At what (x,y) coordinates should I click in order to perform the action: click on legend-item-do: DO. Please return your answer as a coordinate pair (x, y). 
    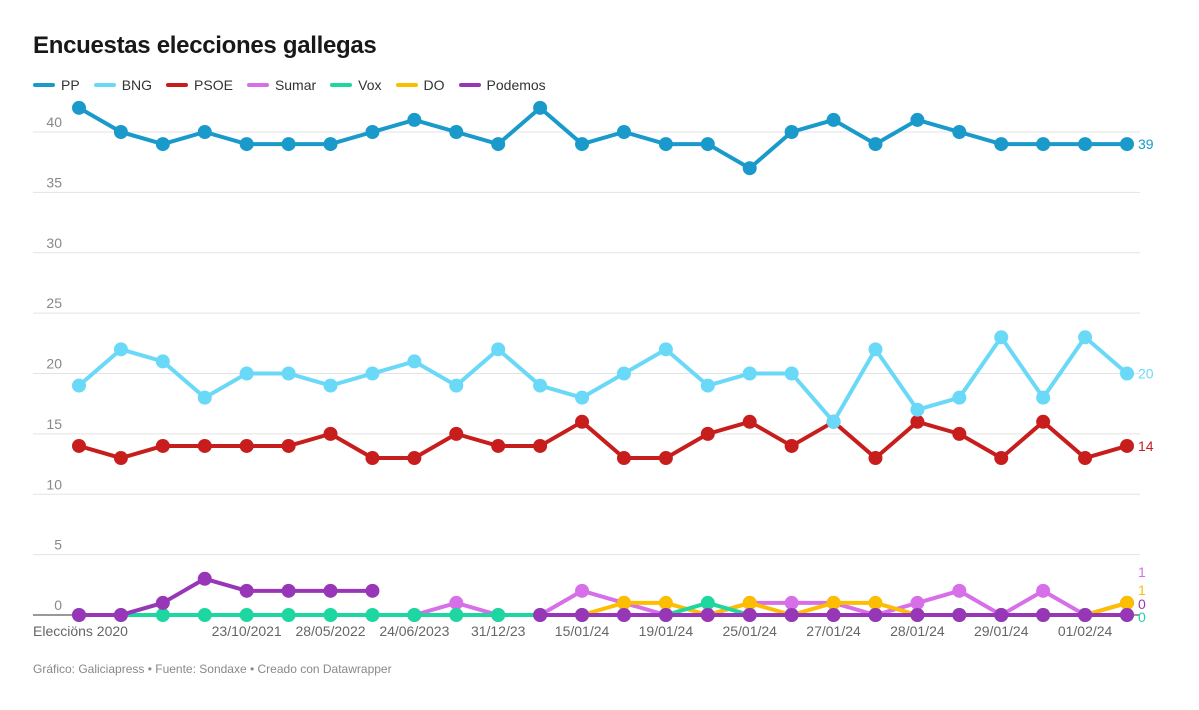
    Looking at the image, I should click on (420, 85).